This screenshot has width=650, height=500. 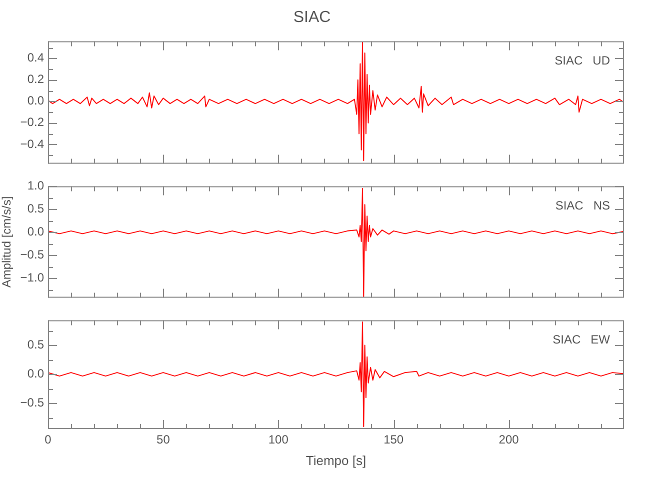 I want to click on y-tick-label: 1.0, so click(x=35, y=185).